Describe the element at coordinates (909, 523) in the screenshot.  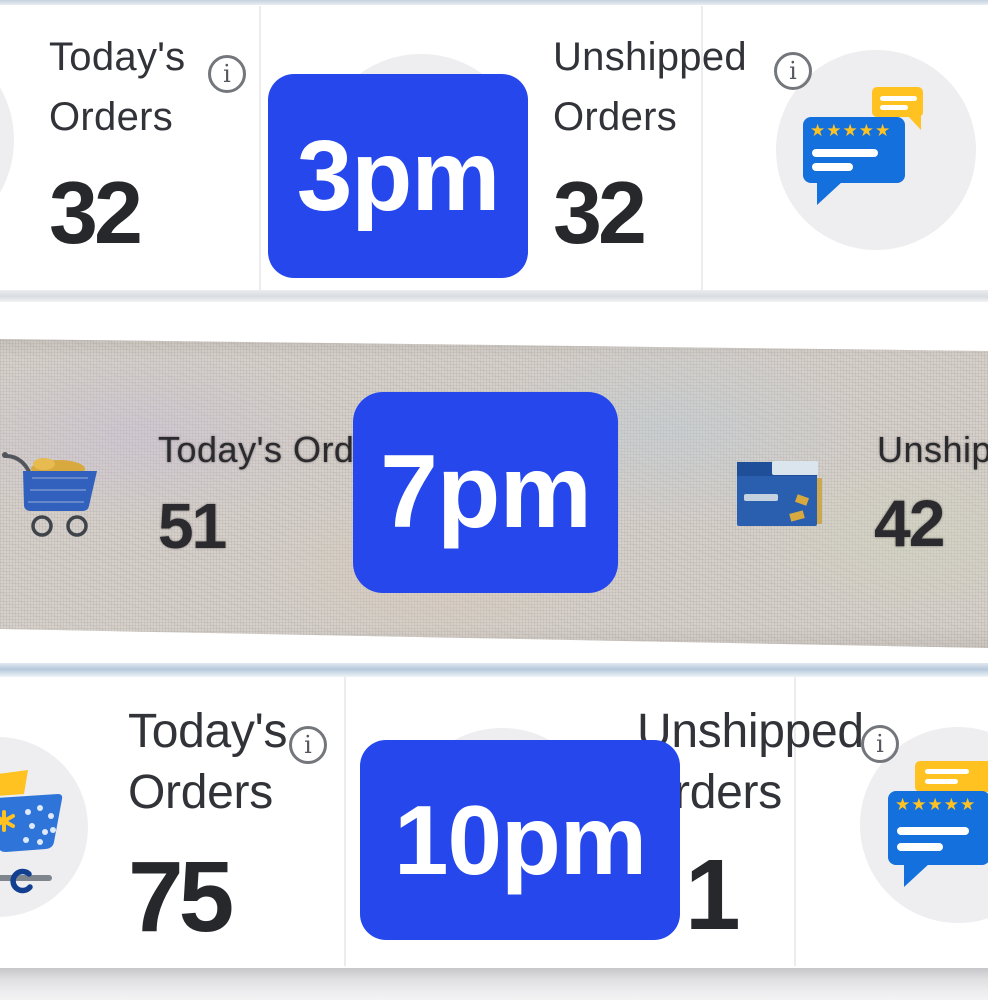
I see `unshipped-orders-value: 42` at that location.